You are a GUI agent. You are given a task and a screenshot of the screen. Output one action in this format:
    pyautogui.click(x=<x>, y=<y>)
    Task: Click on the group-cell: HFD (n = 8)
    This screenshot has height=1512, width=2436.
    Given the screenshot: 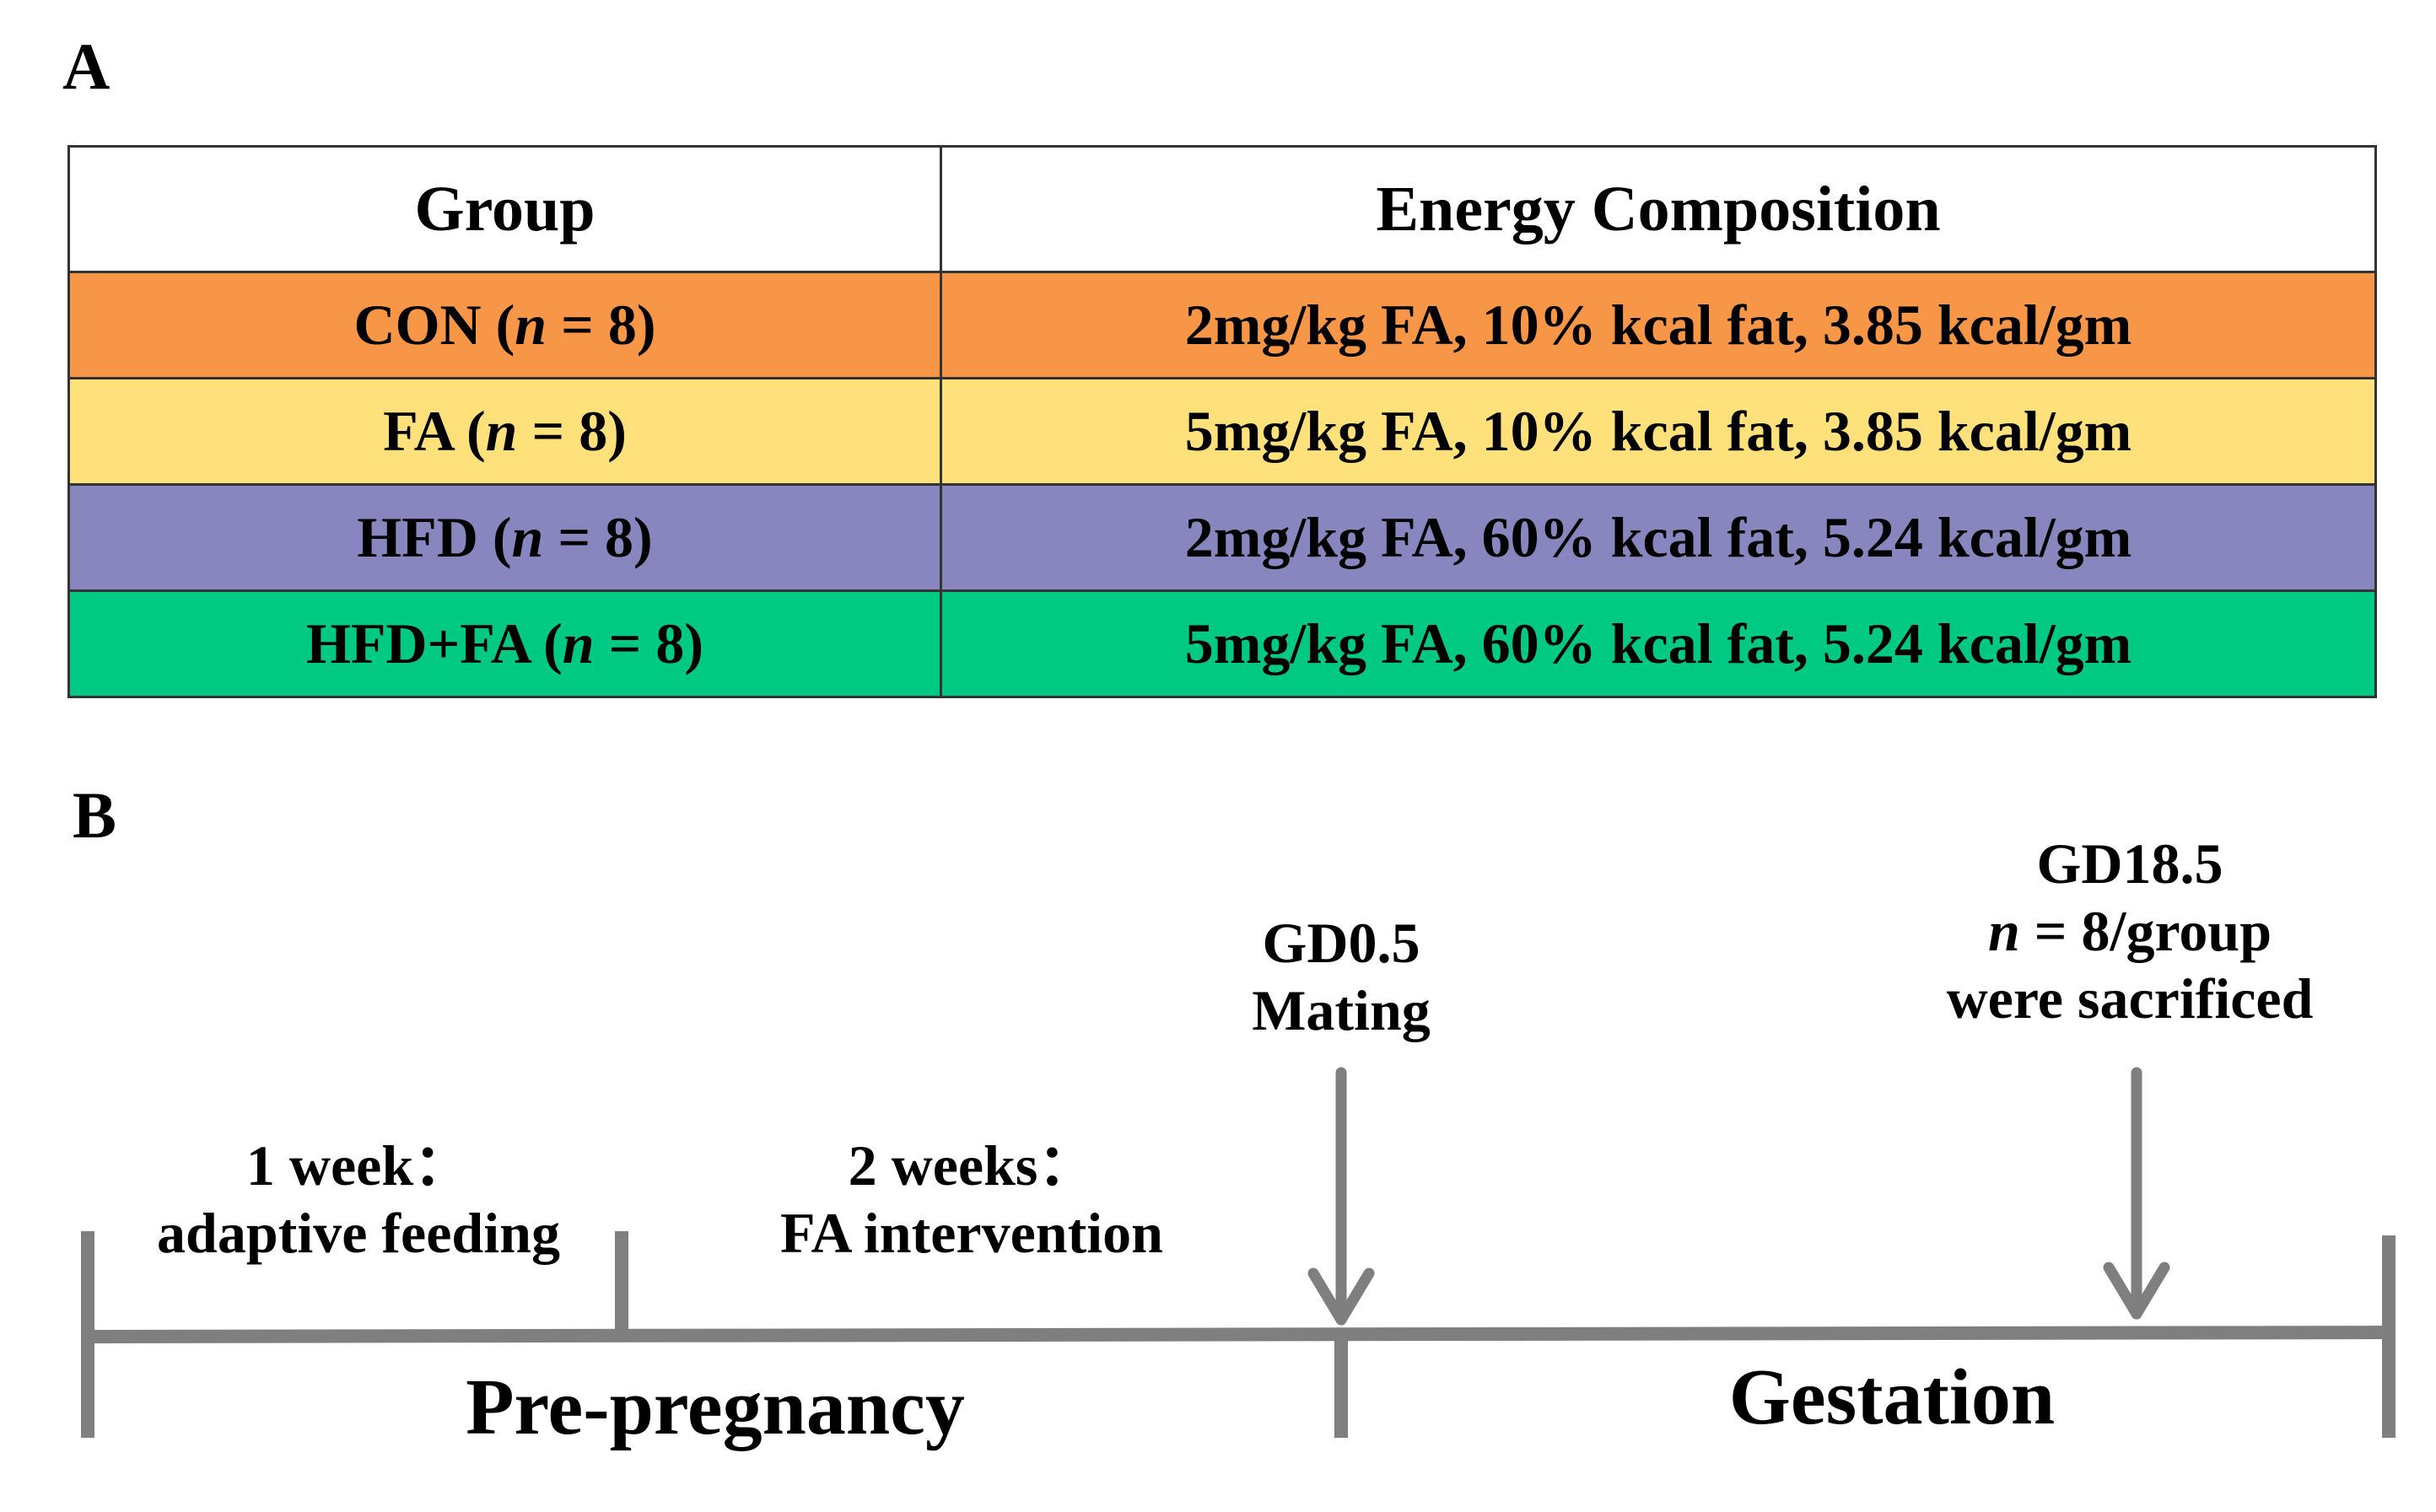 What is the action you would take?
    pyautogui.click(x=505, y=538)
    